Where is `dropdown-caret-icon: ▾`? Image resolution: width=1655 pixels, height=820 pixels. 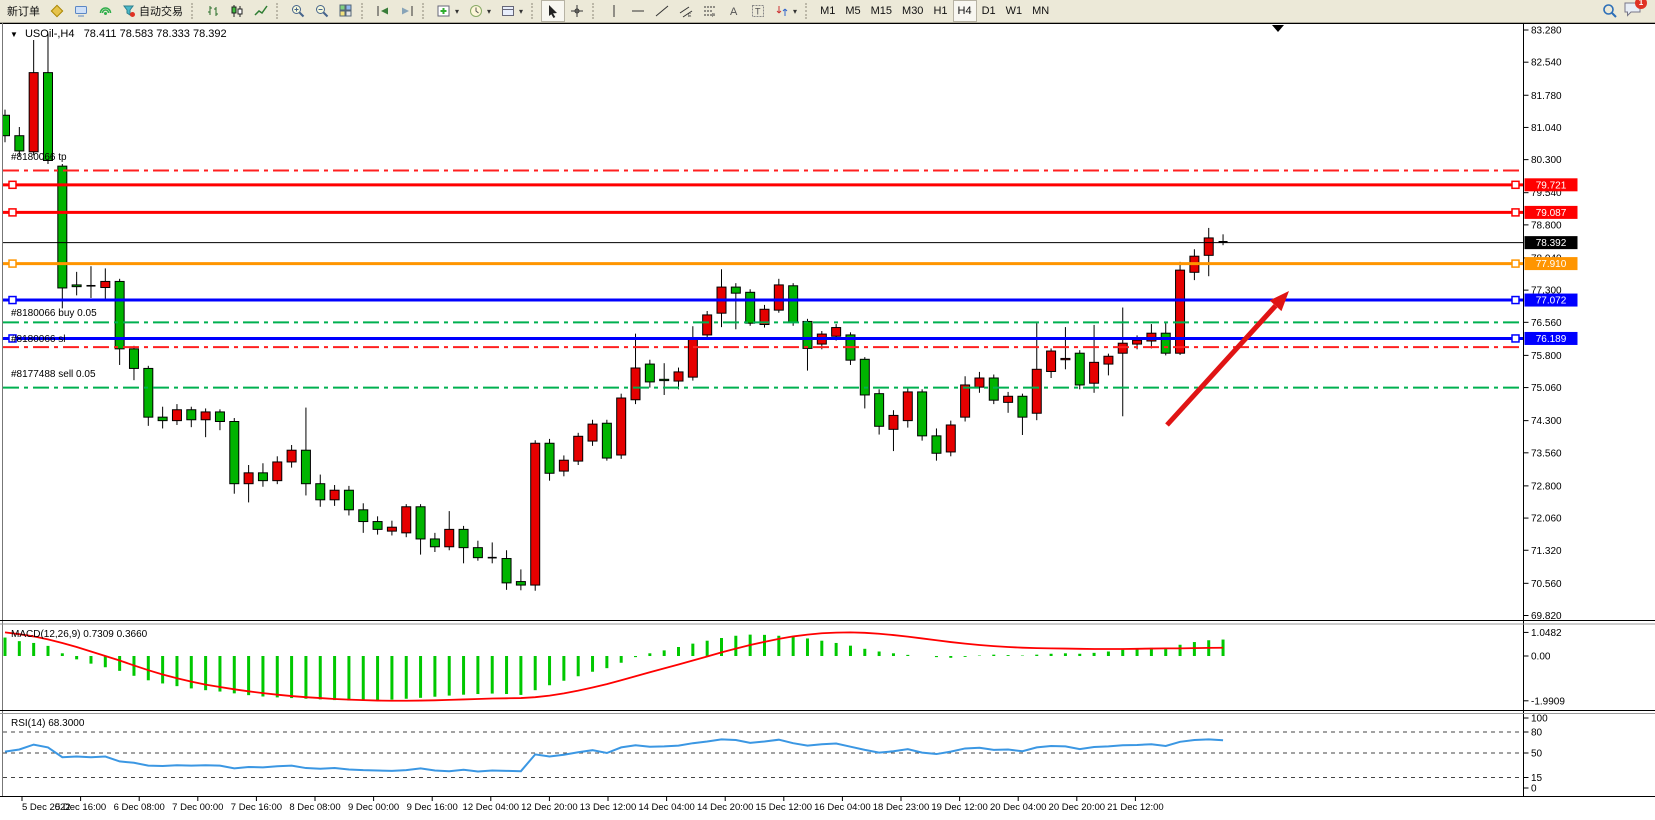
dropdown-caret-icon: ▾ is located at coordinates (521, 11).